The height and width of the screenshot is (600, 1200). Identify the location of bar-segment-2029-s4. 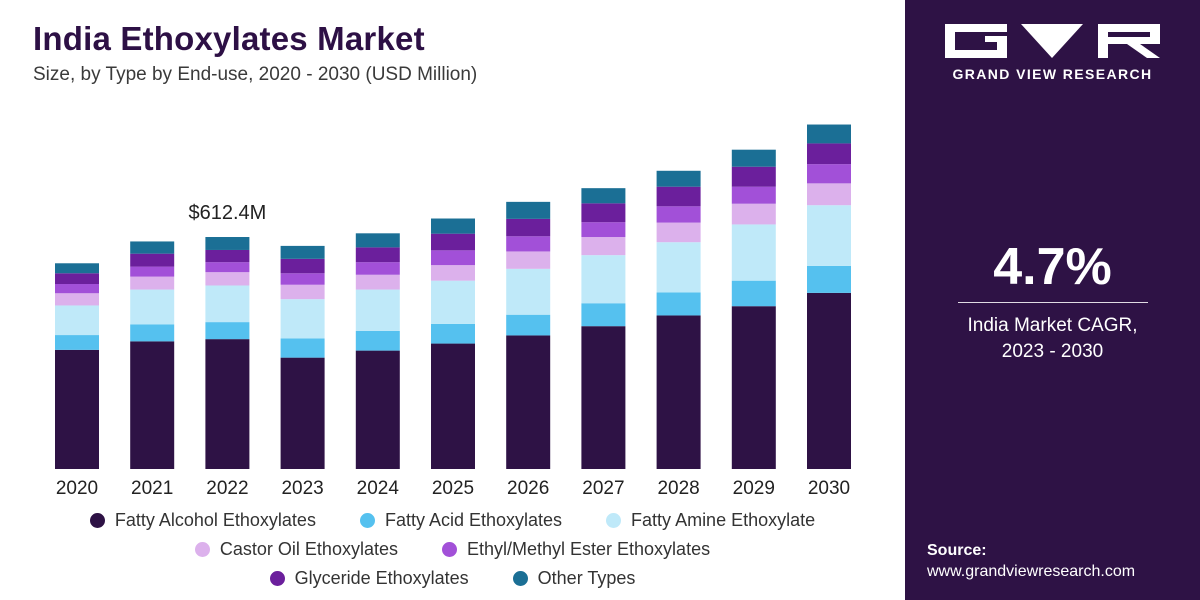
(753, 195).